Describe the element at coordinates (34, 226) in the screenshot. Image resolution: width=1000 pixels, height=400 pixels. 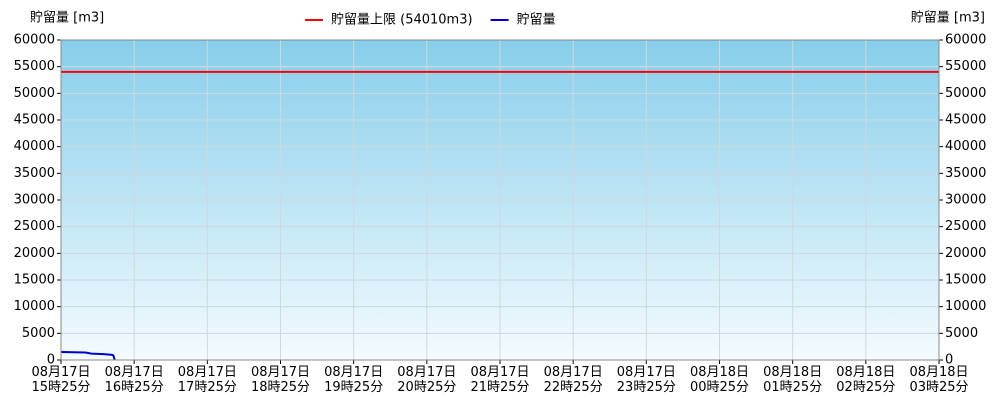
I see `y-tick-label: 25000` at that location.